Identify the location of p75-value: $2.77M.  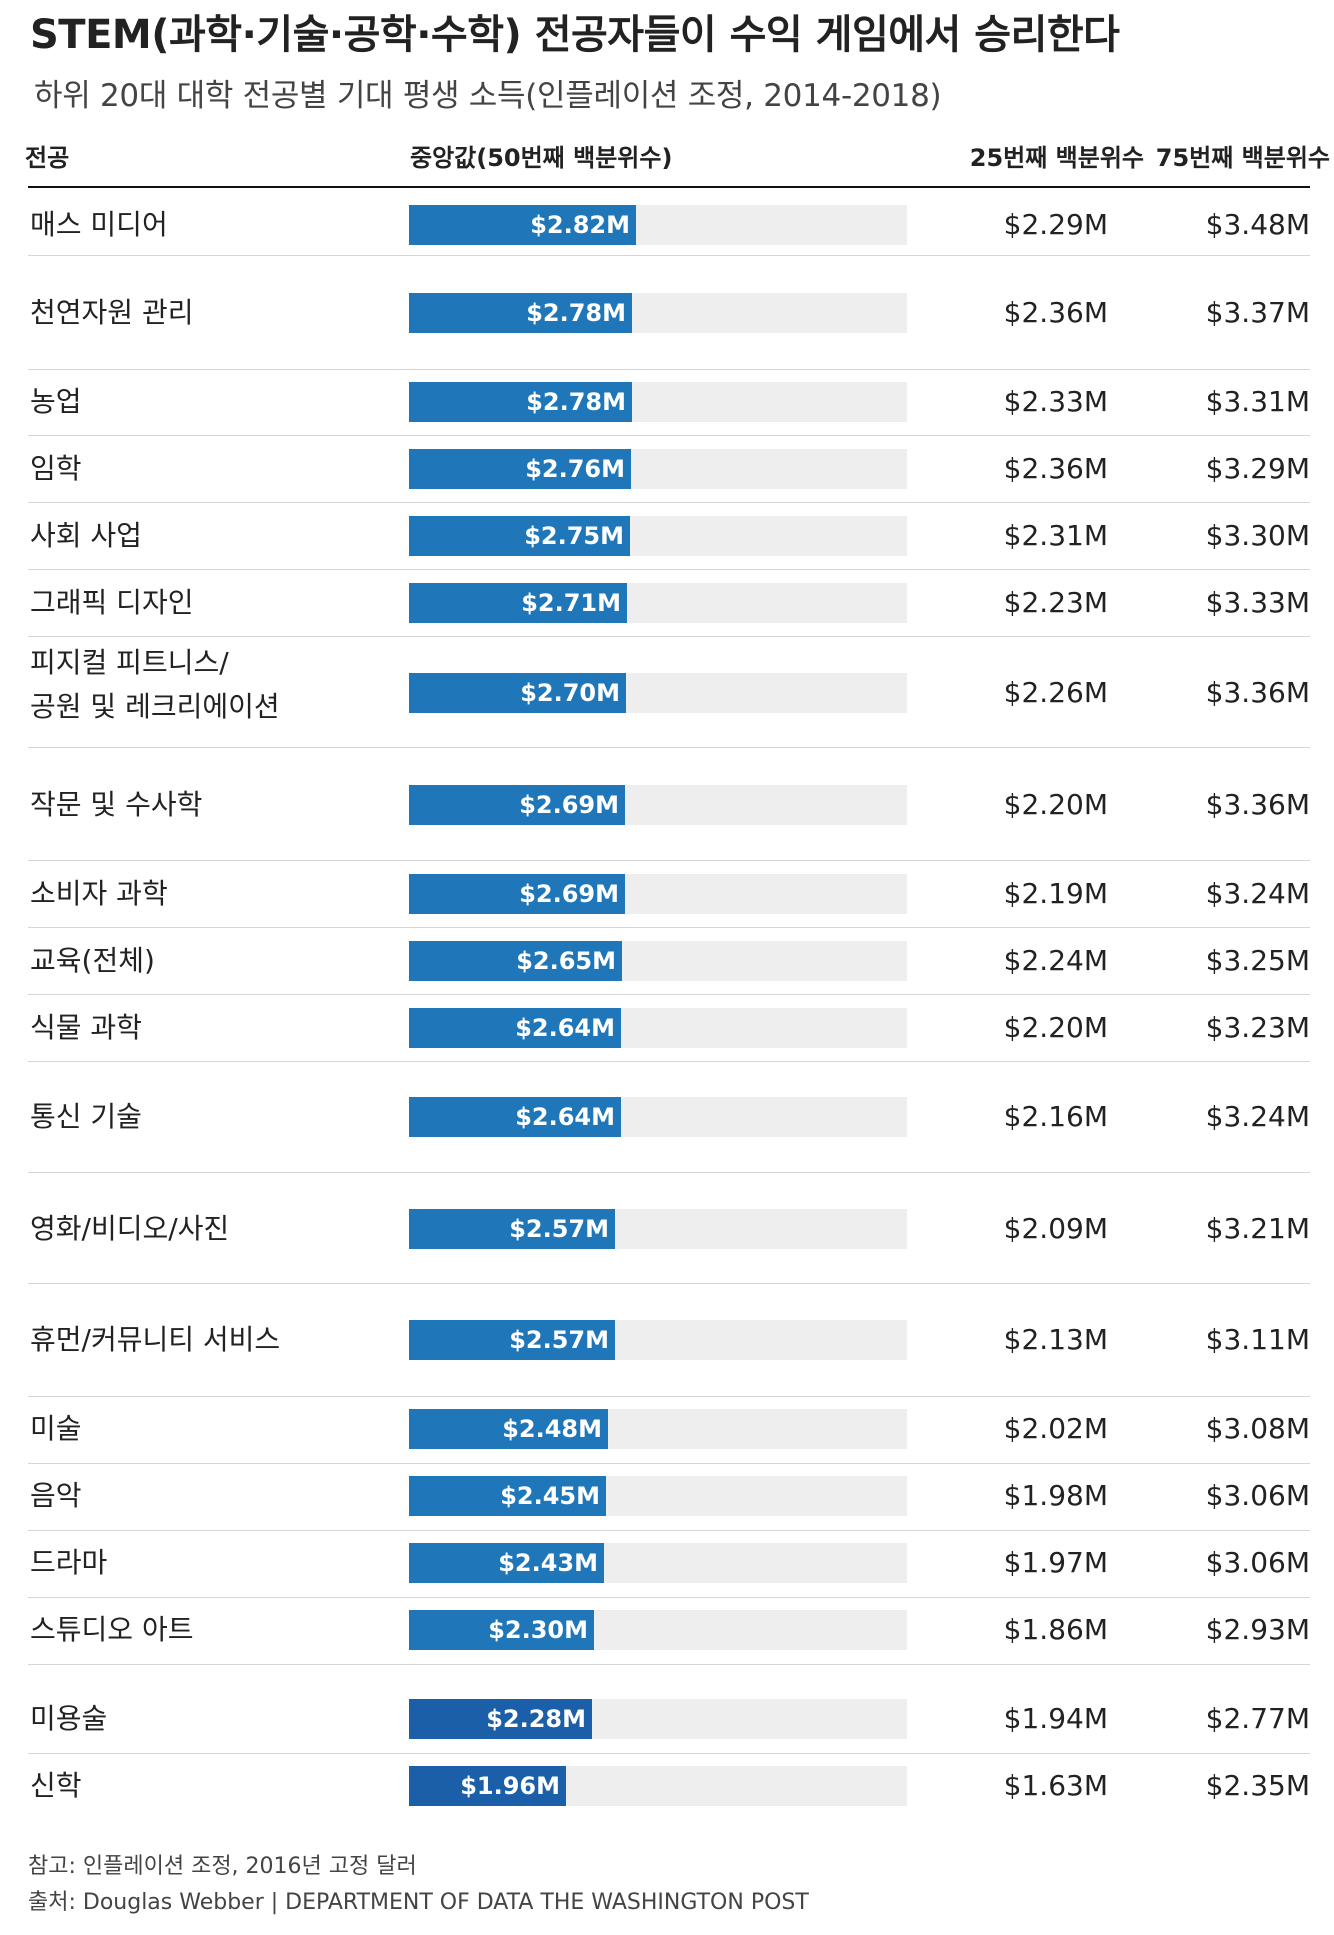
(1257, 1718).